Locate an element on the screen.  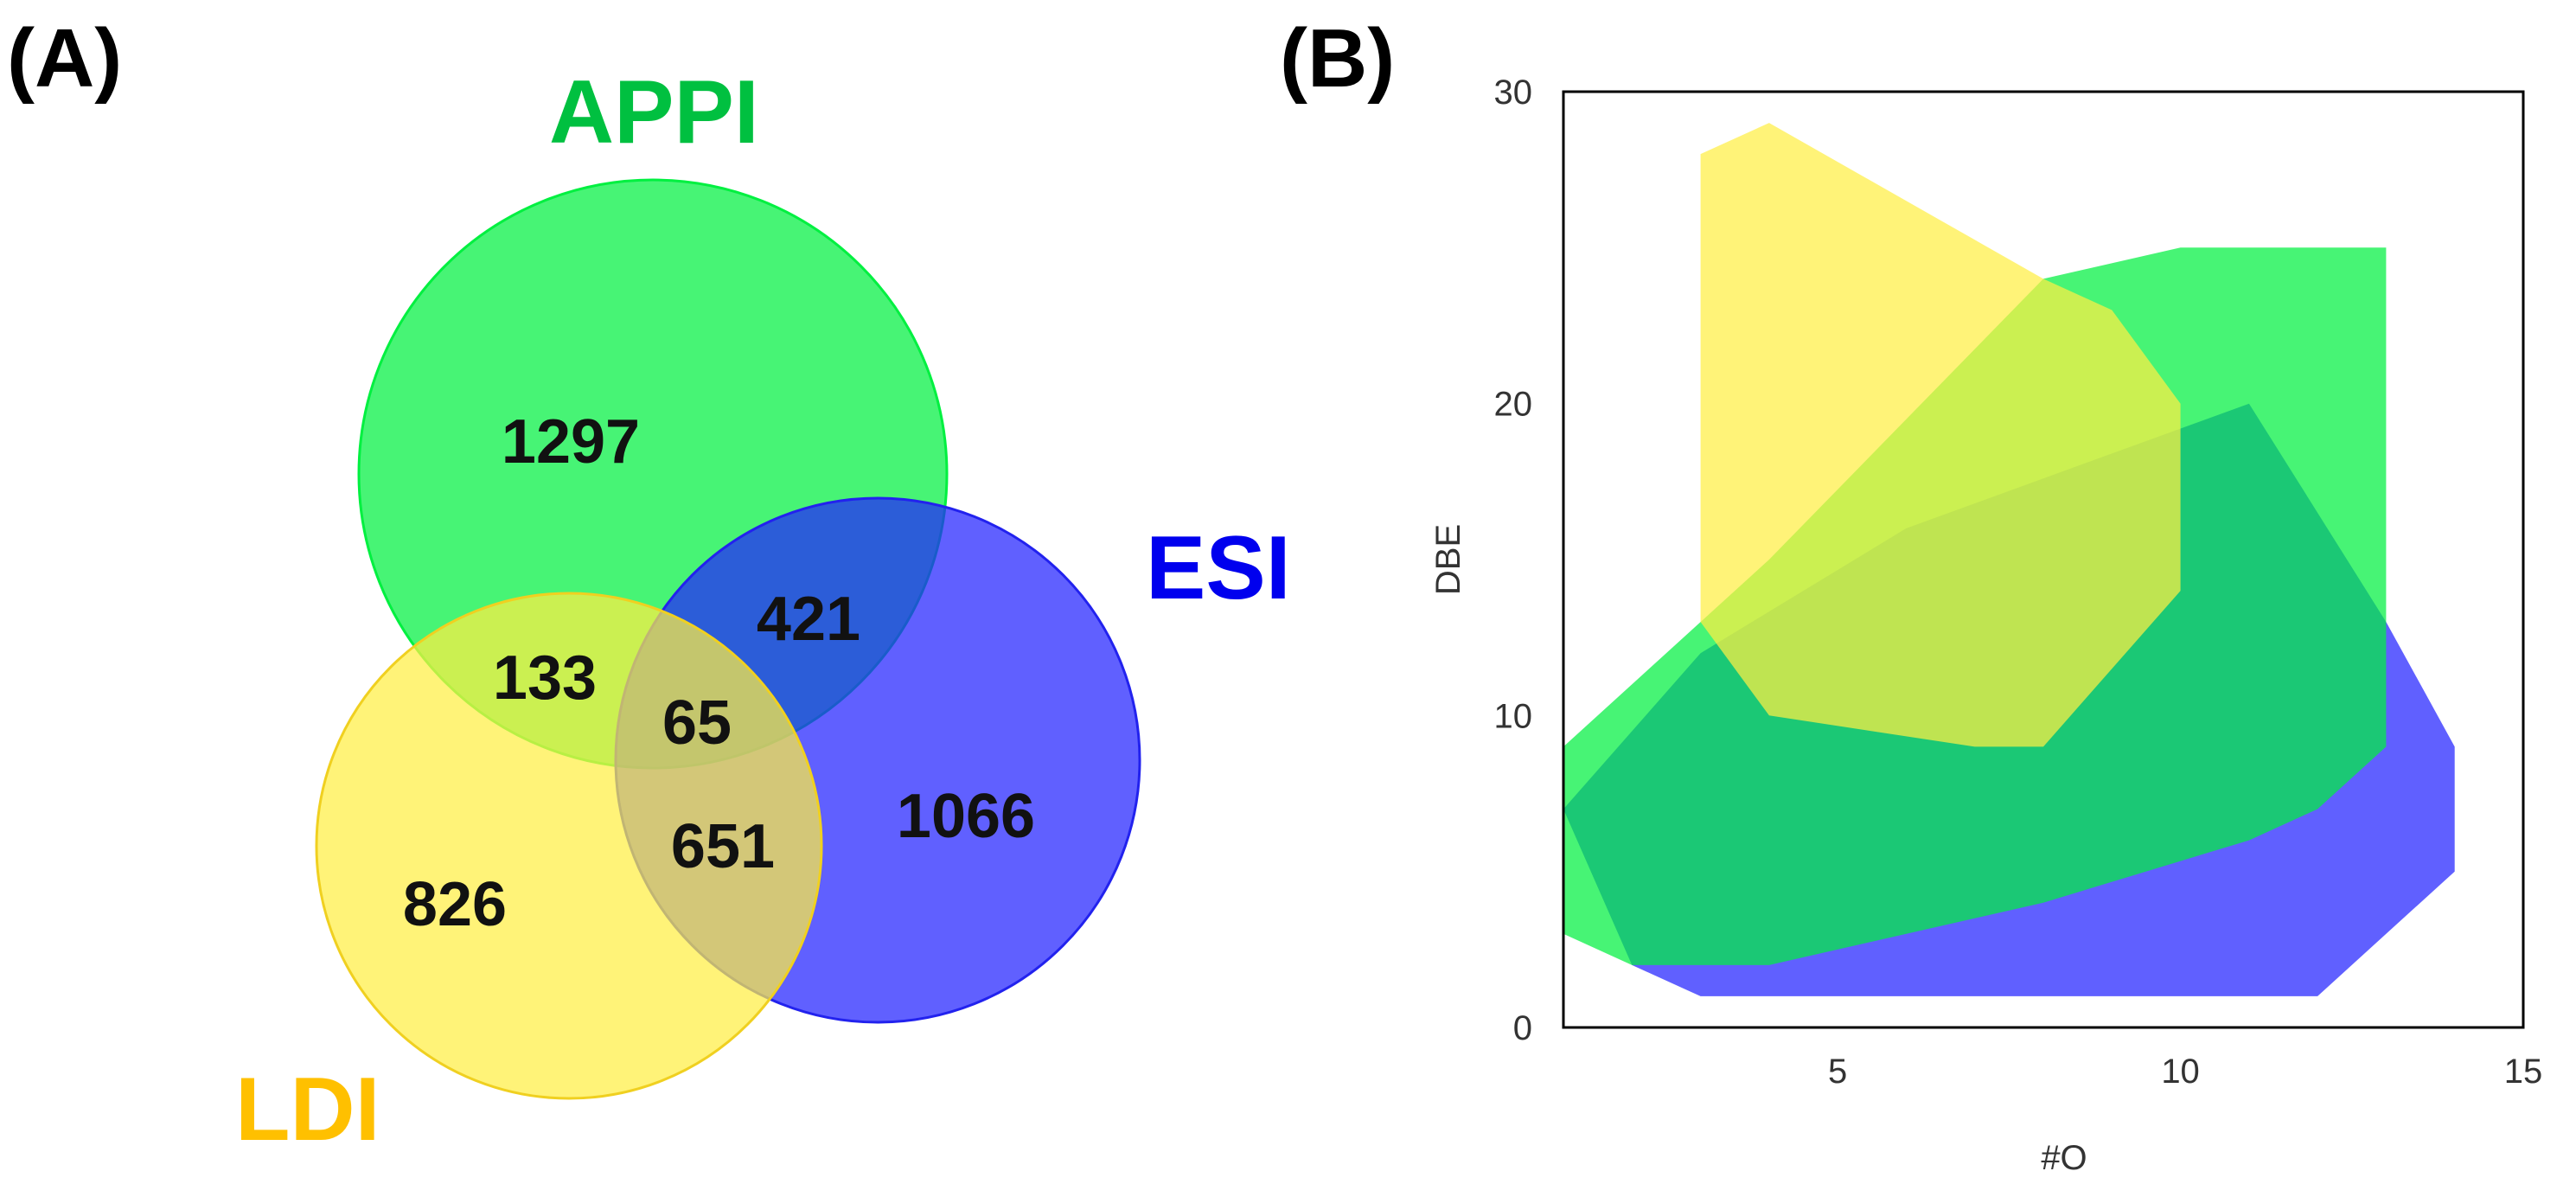
y-tick-label: 30 is located at coordinates (1514, 93).